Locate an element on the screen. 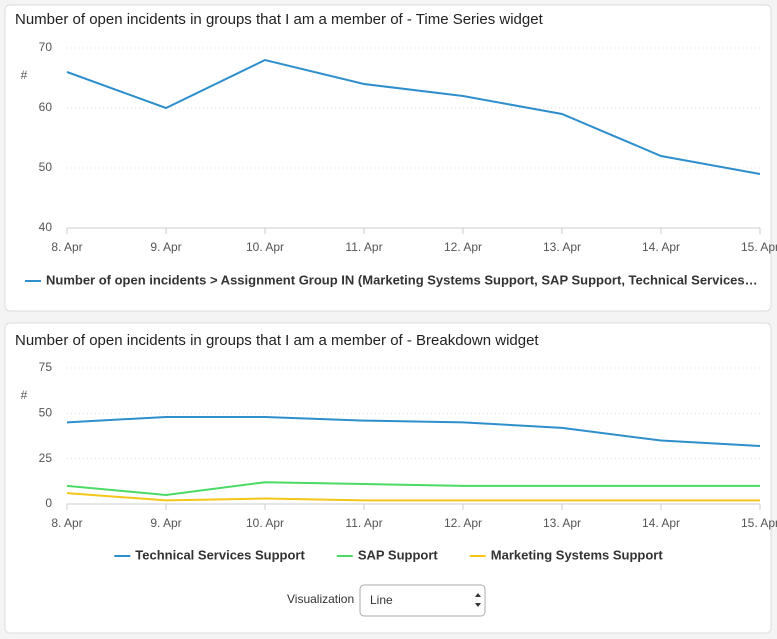 This screenshot has width=777, height=639. legend-label: Technical Services Support is located at coordinates (220, 554).